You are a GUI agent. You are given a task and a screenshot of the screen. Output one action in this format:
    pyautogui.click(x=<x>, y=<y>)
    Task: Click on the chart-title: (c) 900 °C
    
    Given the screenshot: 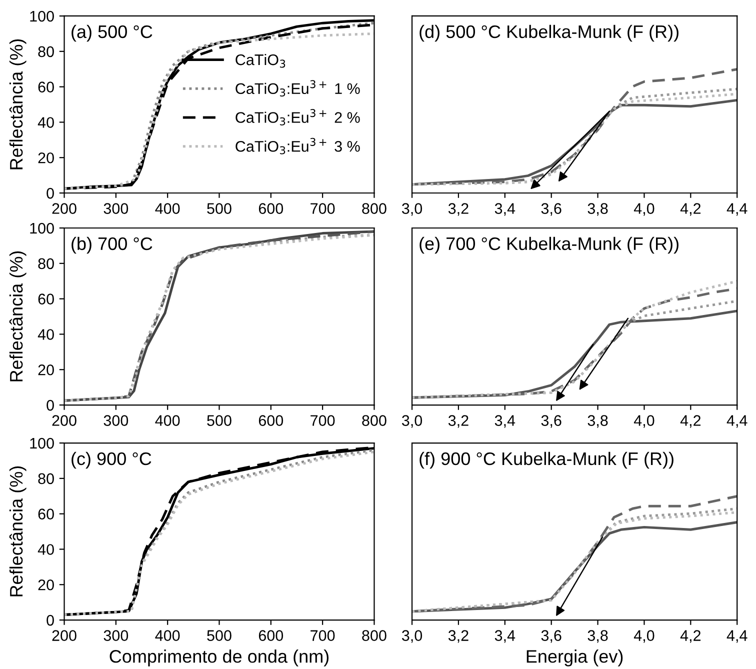 What is the action you would take?
    pyautogui.click(x=112, y=460)
    